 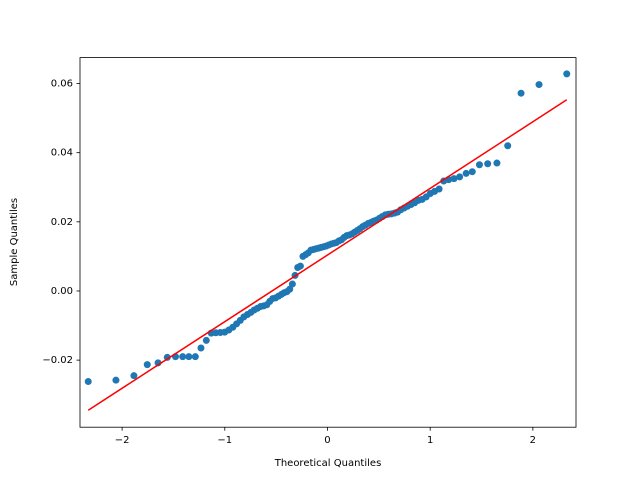 What do you see at coordinates (62, 153) in the screenshot?
I see `y-tick-label: 0.04` at bounding box center [62, 153].